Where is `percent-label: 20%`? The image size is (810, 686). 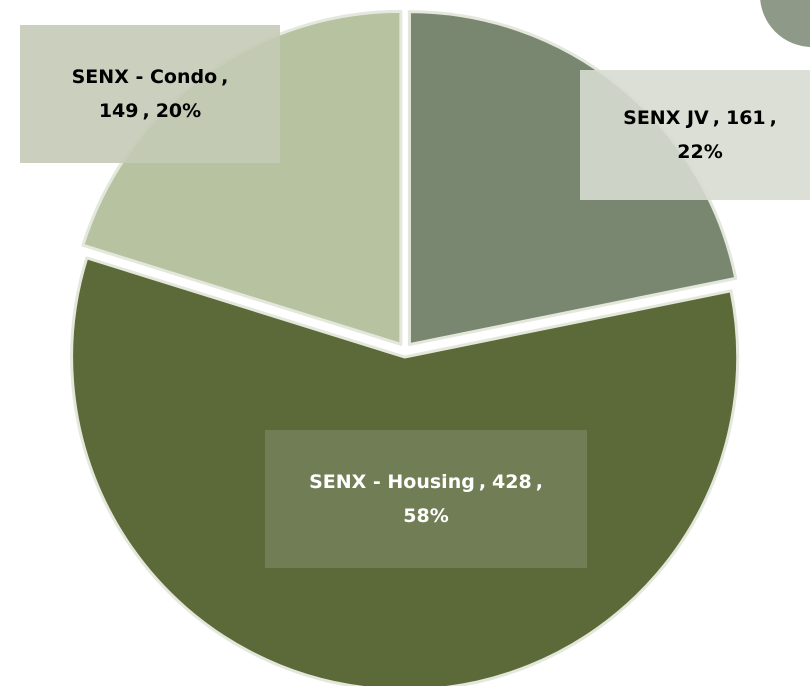
percent-label: 20% is located at coordinates (178, 111).